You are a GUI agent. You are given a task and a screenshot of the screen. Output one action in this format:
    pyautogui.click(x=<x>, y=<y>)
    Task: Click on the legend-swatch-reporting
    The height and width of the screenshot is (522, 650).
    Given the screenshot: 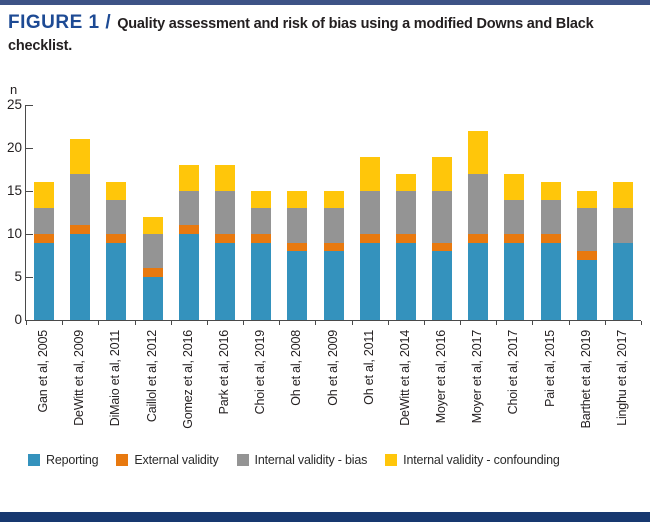 What is the action you would take?
    pyautogui.click(x=34, y=460)
    